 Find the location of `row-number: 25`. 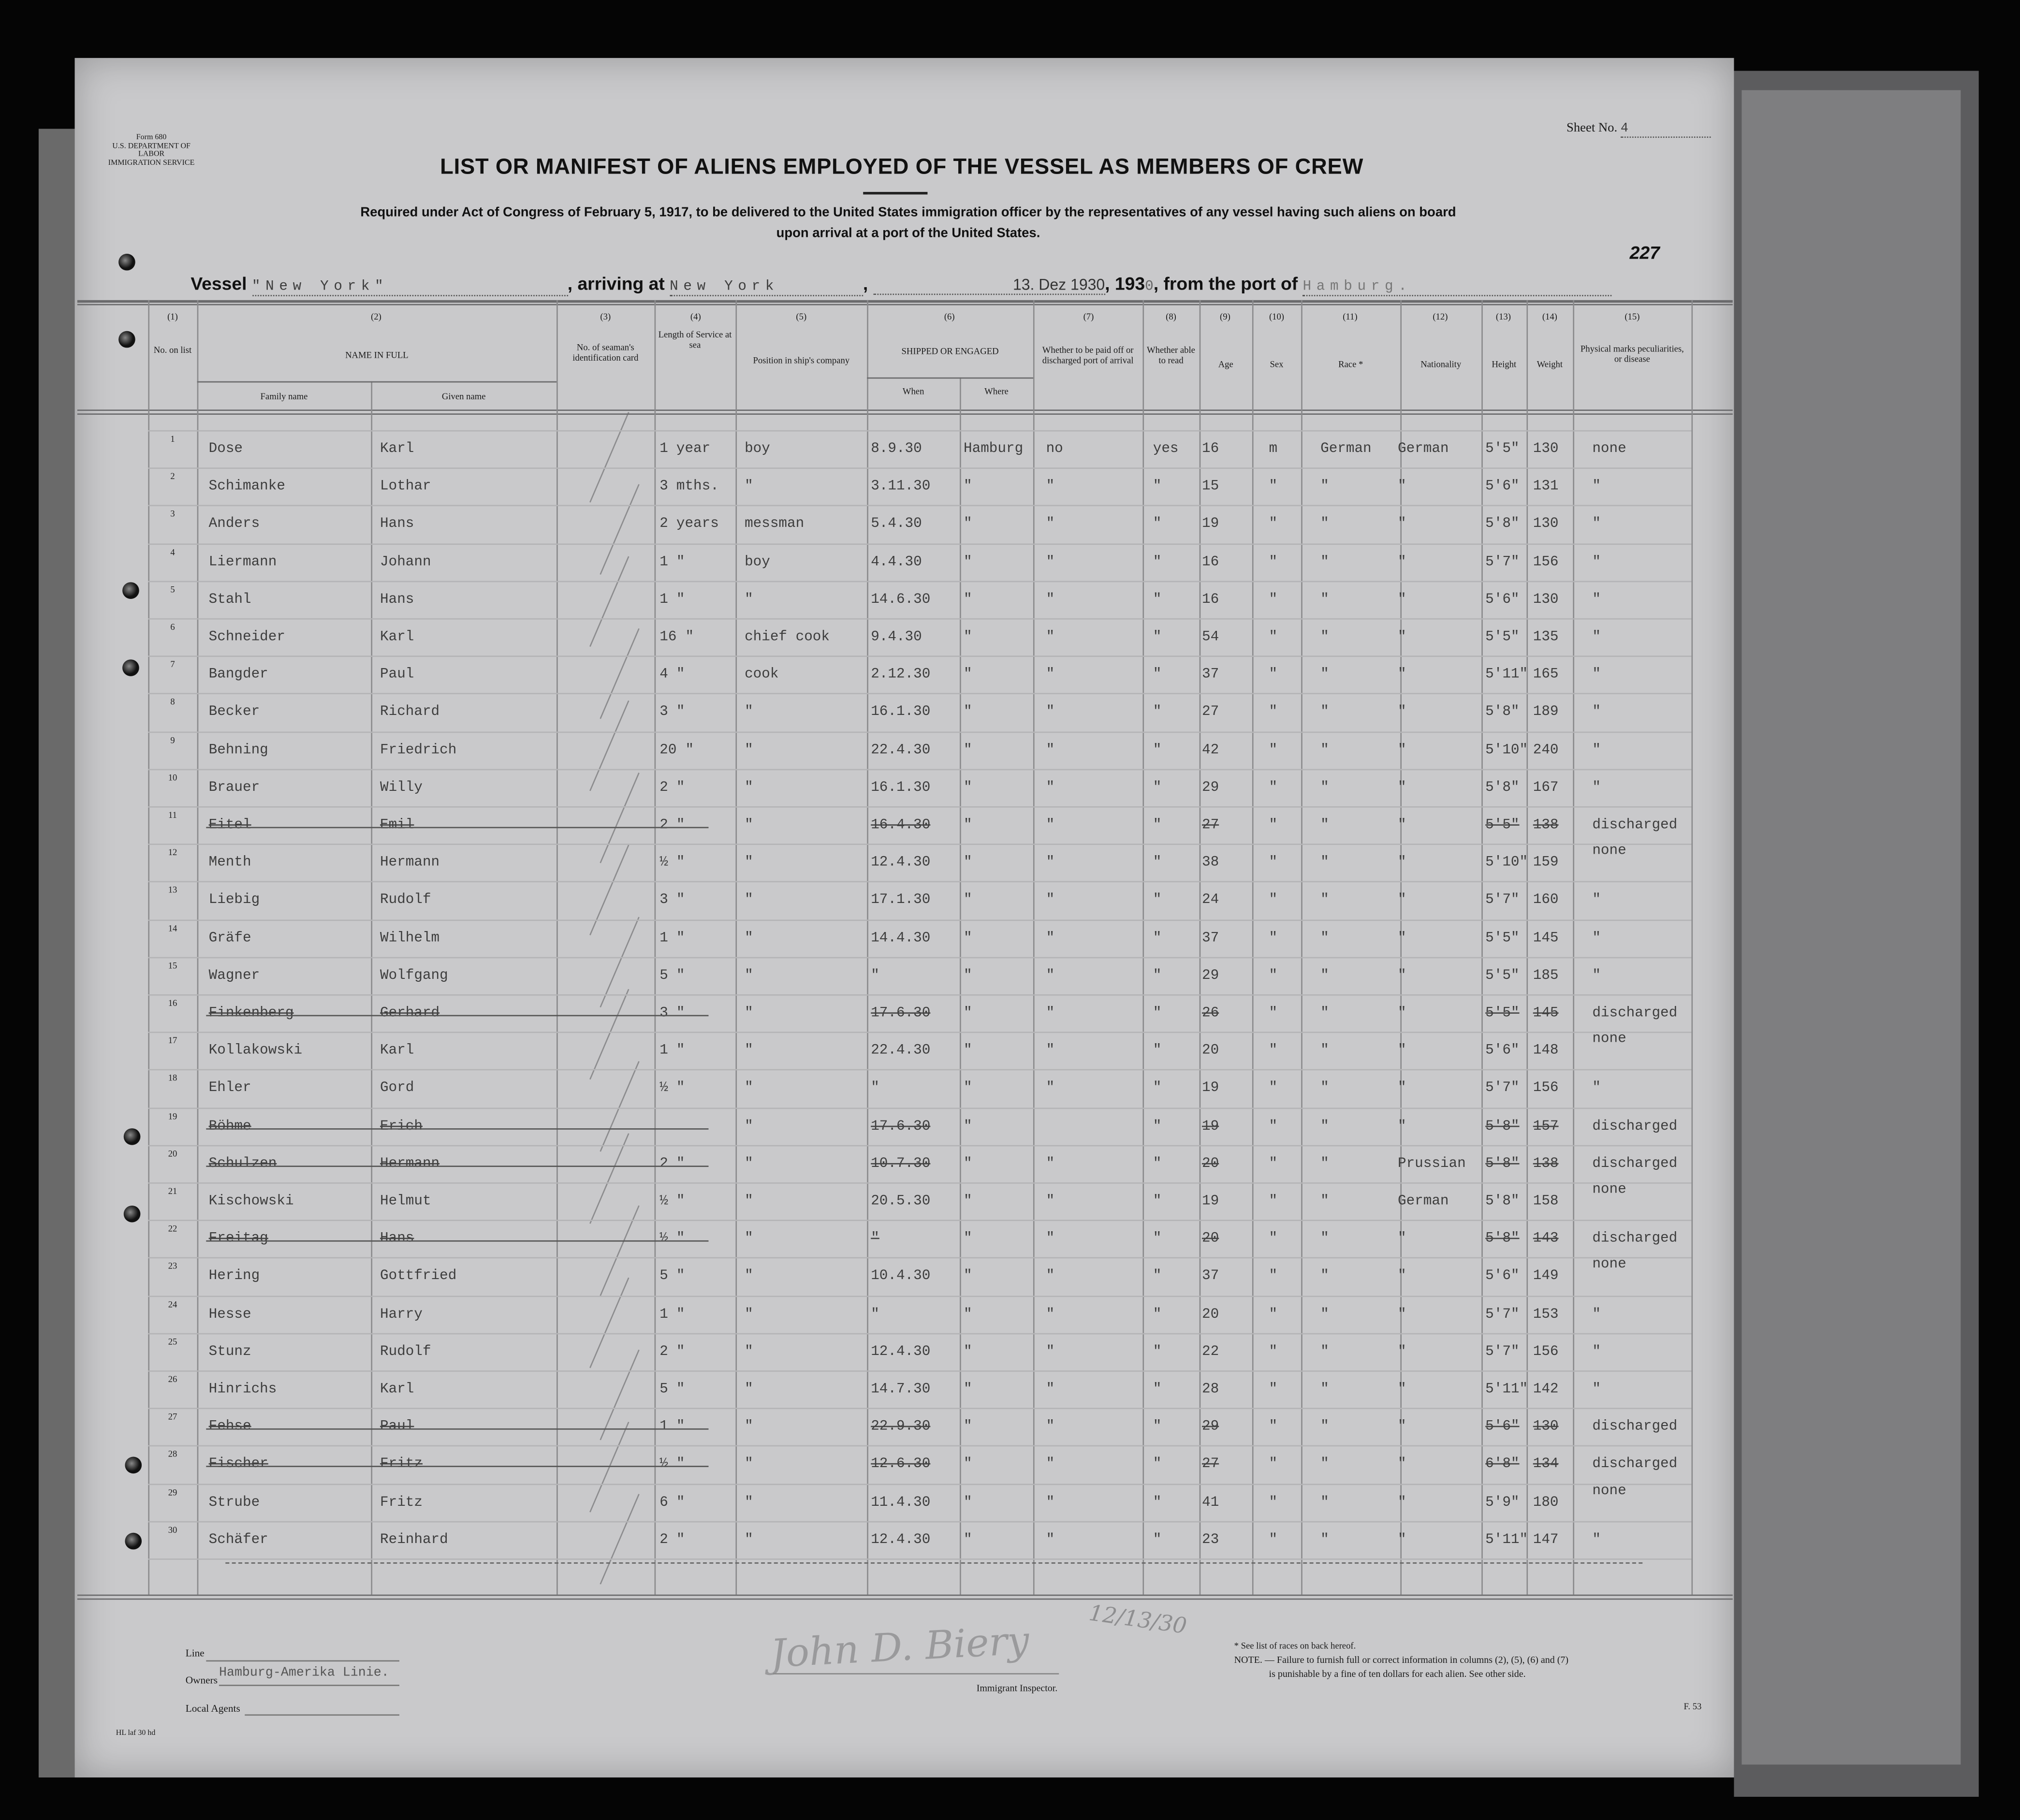

row-number: 25 is located at coordinates (172, 1342).